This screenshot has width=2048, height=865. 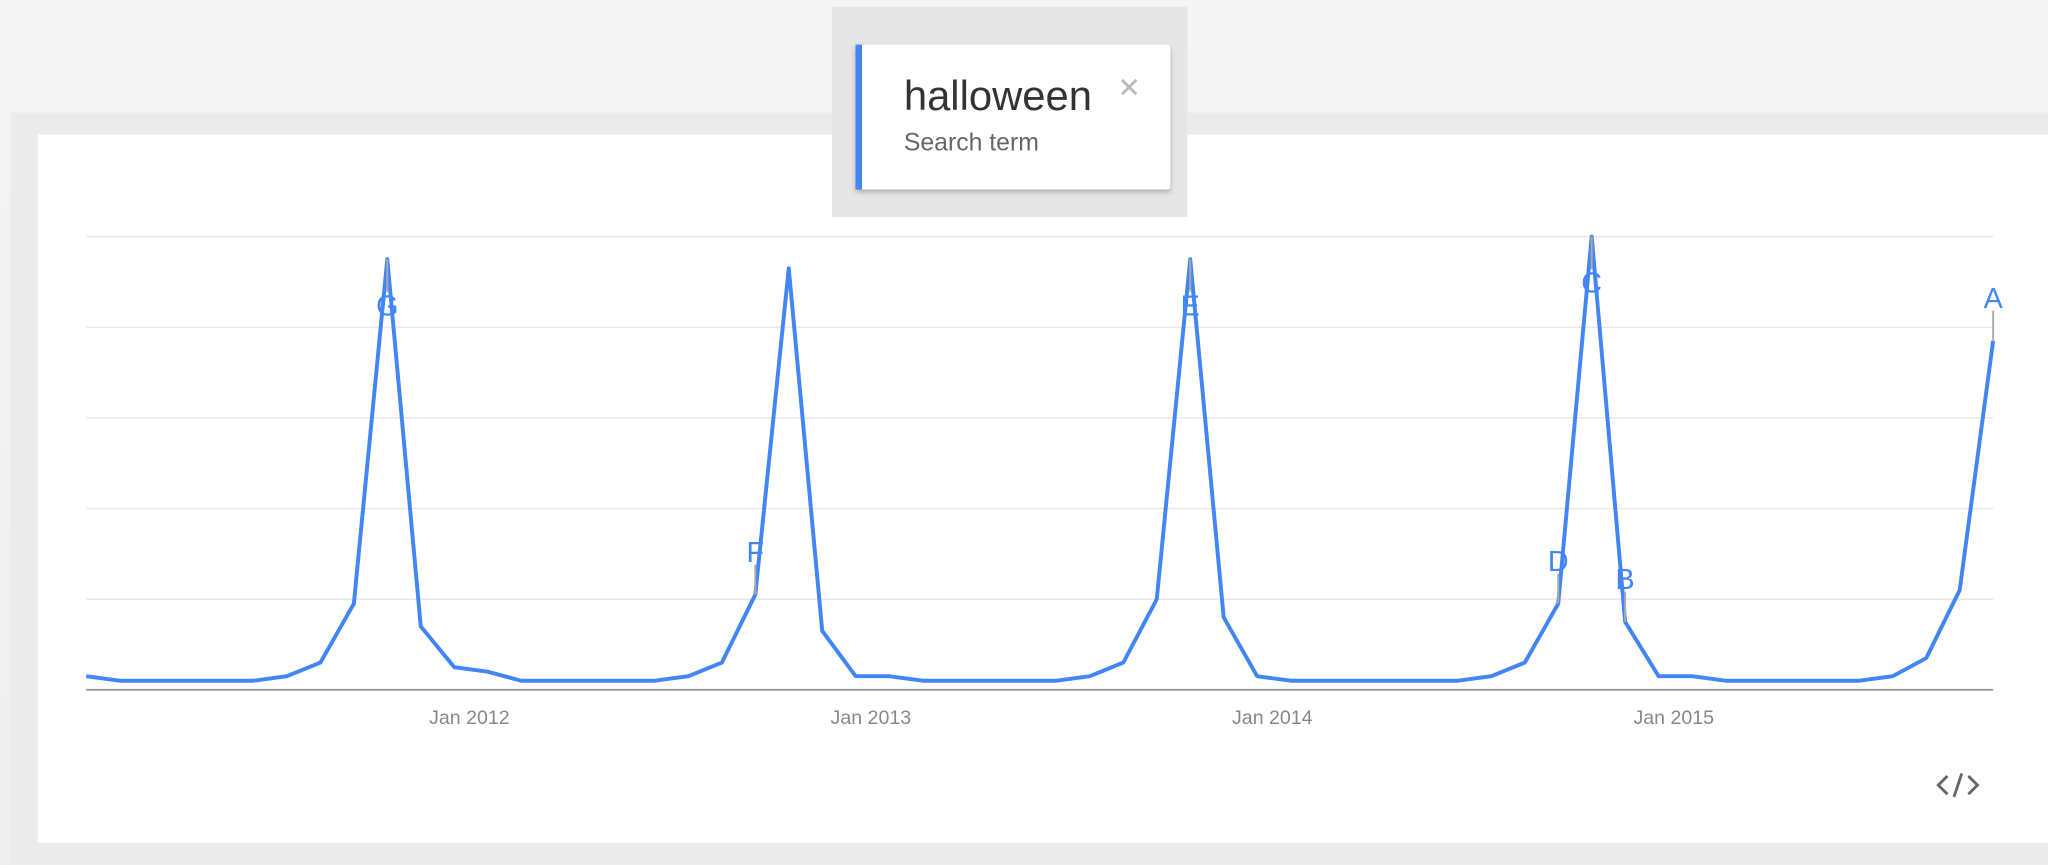 I want to click on x-tick-label: Jan 2013, so click(x=871, y=718).